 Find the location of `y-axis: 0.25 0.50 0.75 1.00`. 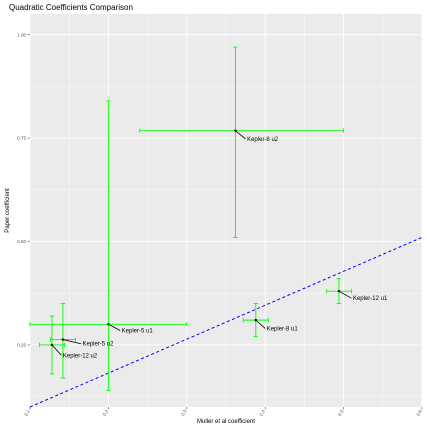

y-axis: 0.25 0.50 0.75 1.00 is located at coordinates (23, 190).